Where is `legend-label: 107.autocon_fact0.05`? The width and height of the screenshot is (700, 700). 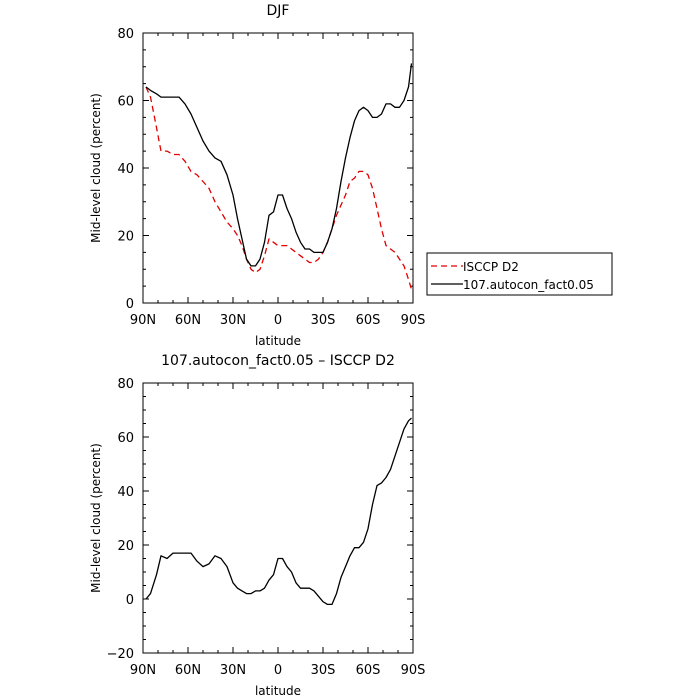
legend-label: 107.autocon_fact0.05 is located at coordinates (528, 285).